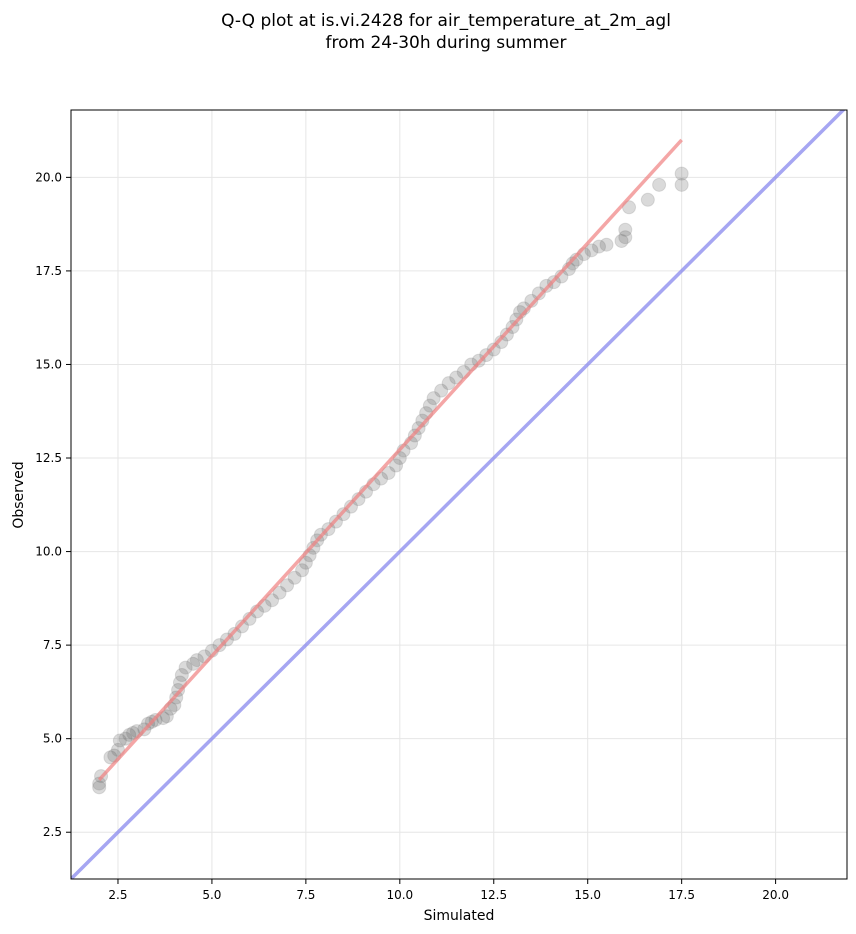 This screenshot has width=856, height=934. What do you see at coordinates (775, 895) in the screenshot?
I see `x-tick-label: 20.0` at bounding box center [775, 895].